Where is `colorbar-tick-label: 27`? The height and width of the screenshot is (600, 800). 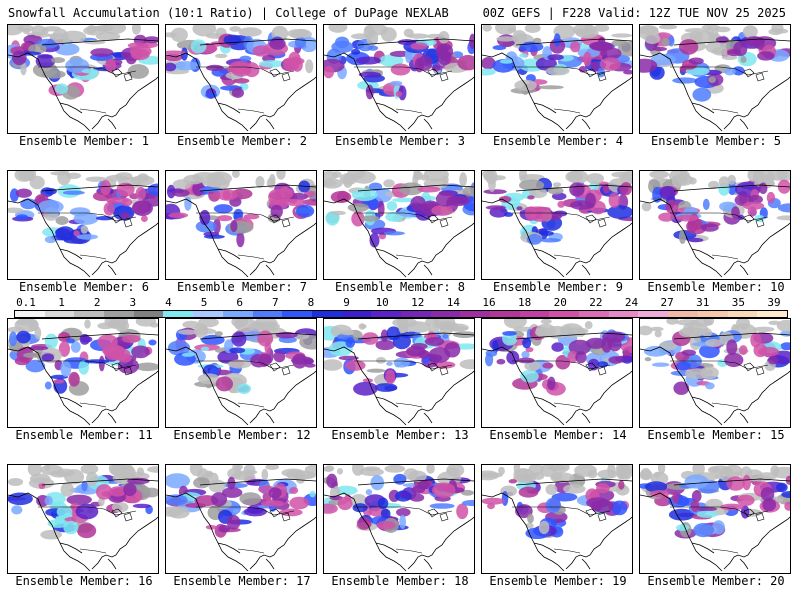 colorbar-tick-label: 27 is located at coordinates (667, 302).